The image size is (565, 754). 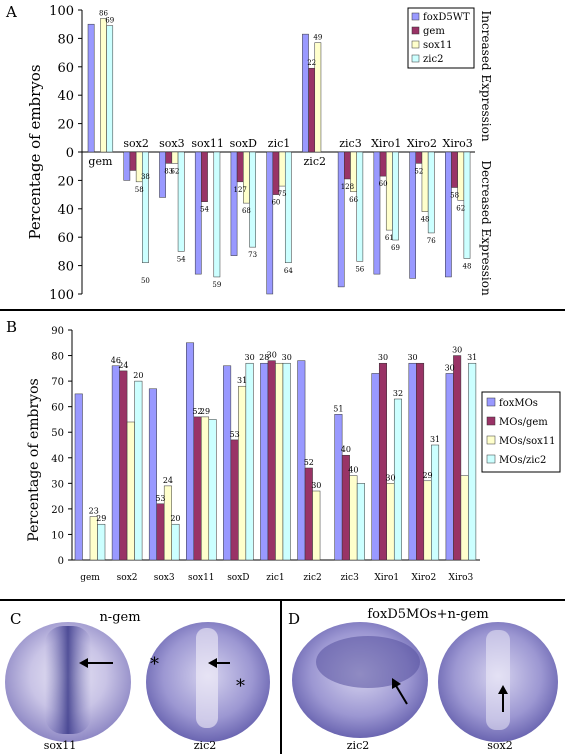 What do you see at coordinates (65, 210) in the screenshot?
I see `panel-a-tick-label: 40` at bounding box center [65, 210].